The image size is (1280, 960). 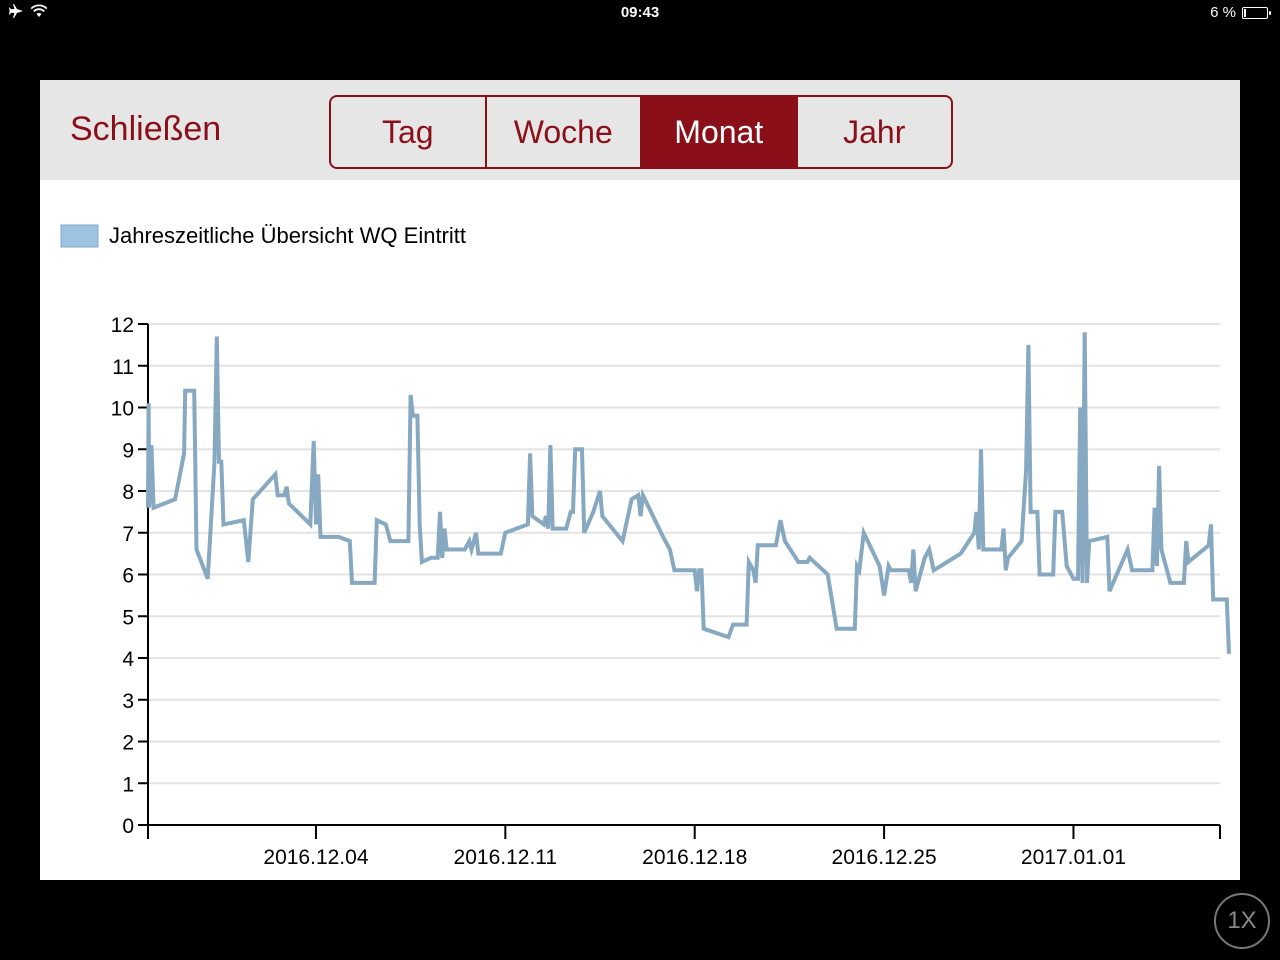 What do you see at coordinates (1256, 12) in the screenshot?
I see `battery-icon` at bounding box center [1256, 12].